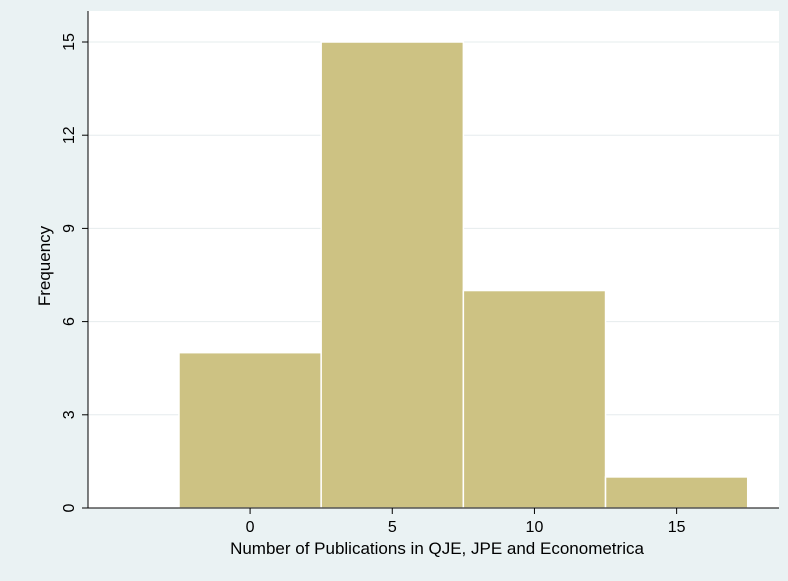 This screenshot has width=788, height=581. What do you see at coordinates (250, 527) in the screenshot?
I see `x-tick-label: 0` at bounding box center [250, 527].